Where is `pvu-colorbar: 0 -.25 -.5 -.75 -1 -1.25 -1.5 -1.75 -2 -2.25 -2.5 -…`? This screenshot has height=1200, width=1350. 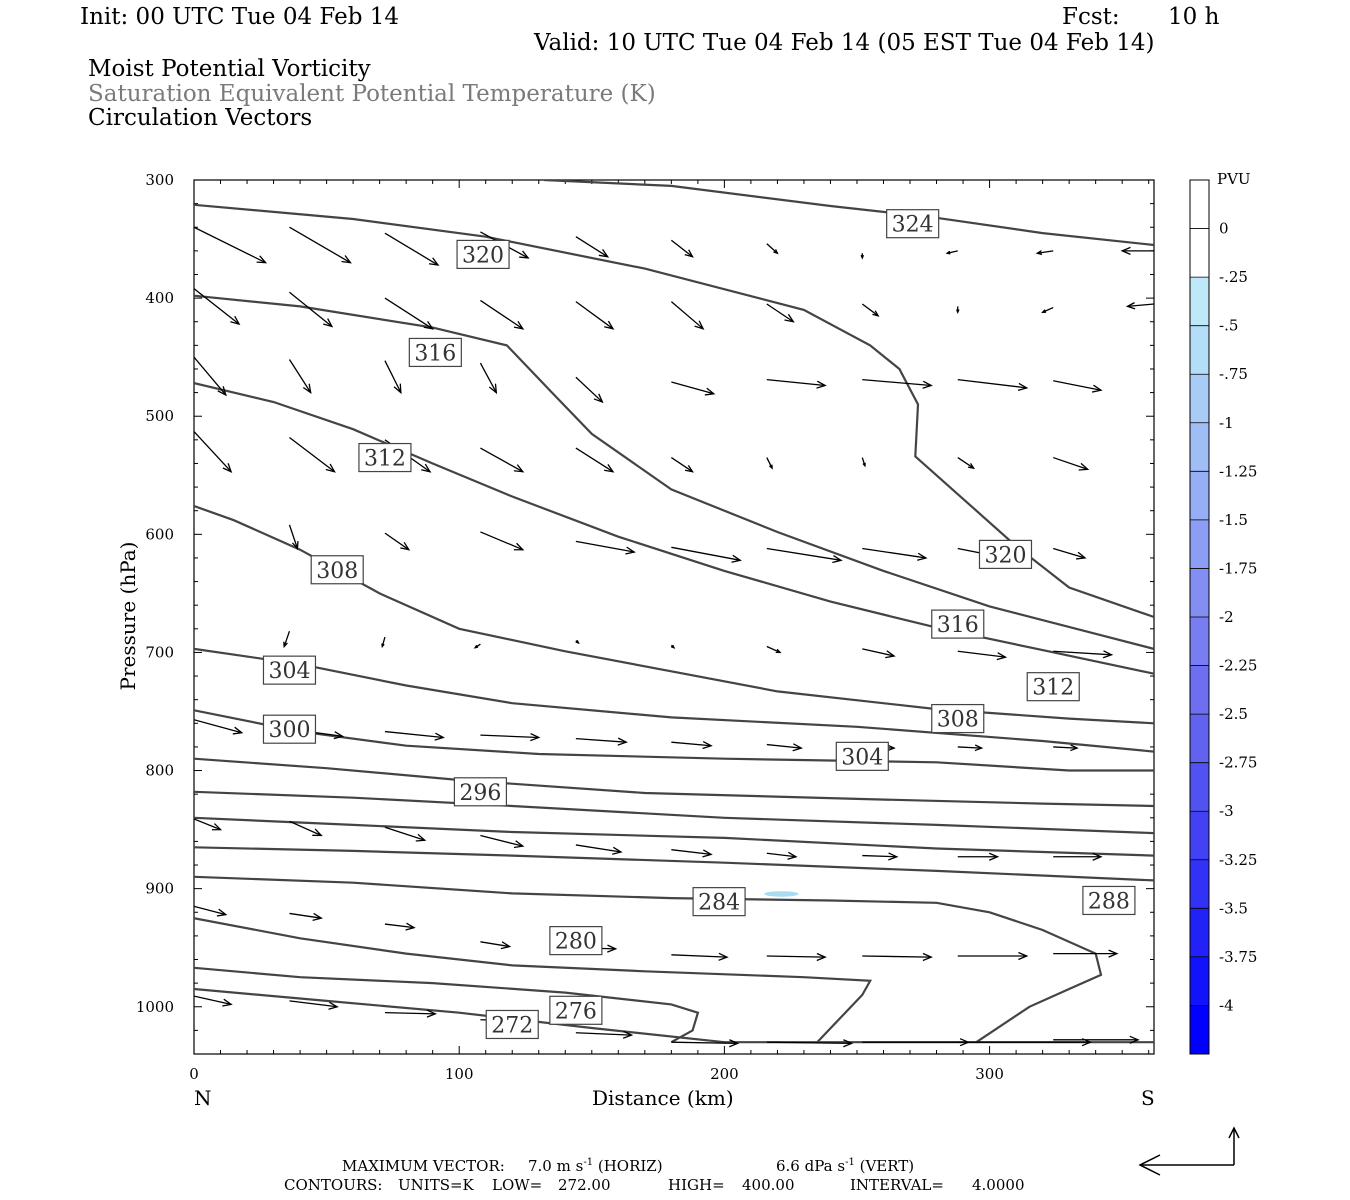 pvu-colorbar: 0 -.25 -.5 -.75 -1 -1.25 -1.5 -1.75 -2 -2.25 -2.5 -… is located at coordinates (1223, 617).